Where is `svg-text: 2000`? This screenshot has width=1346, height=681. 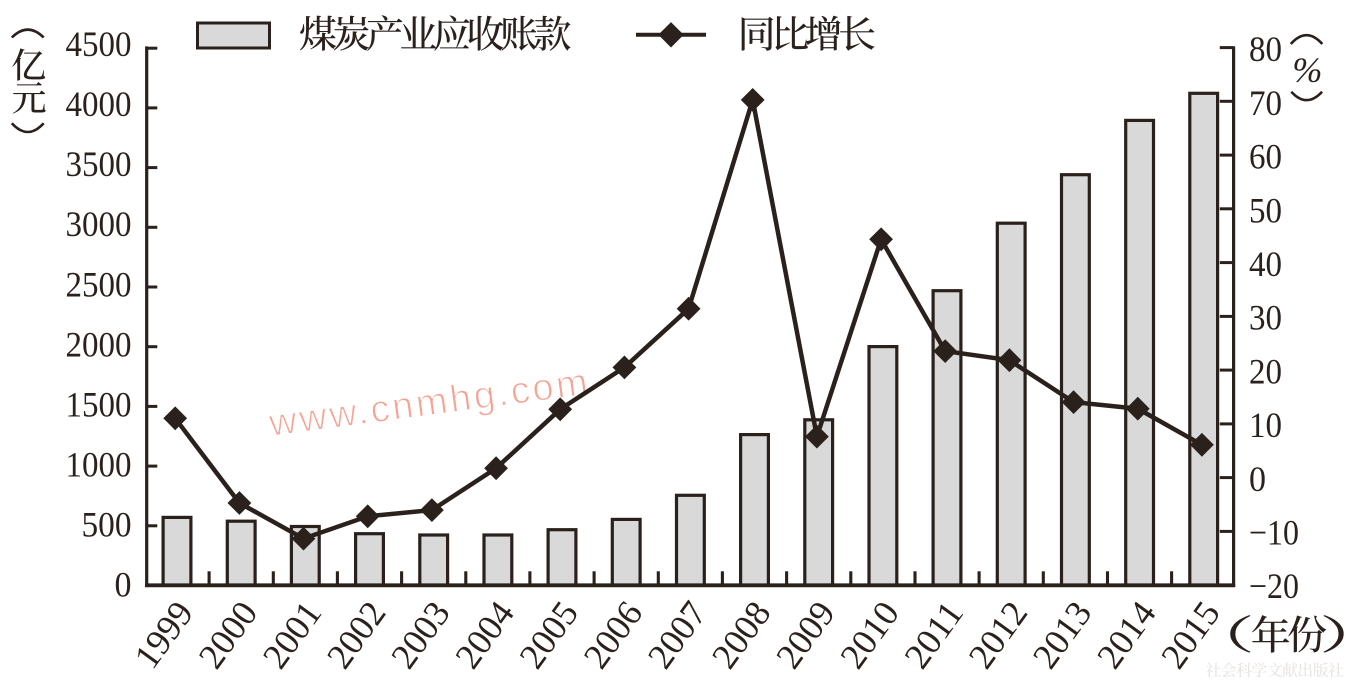
svg-text: 2000 is located at coordinates (99, 344).